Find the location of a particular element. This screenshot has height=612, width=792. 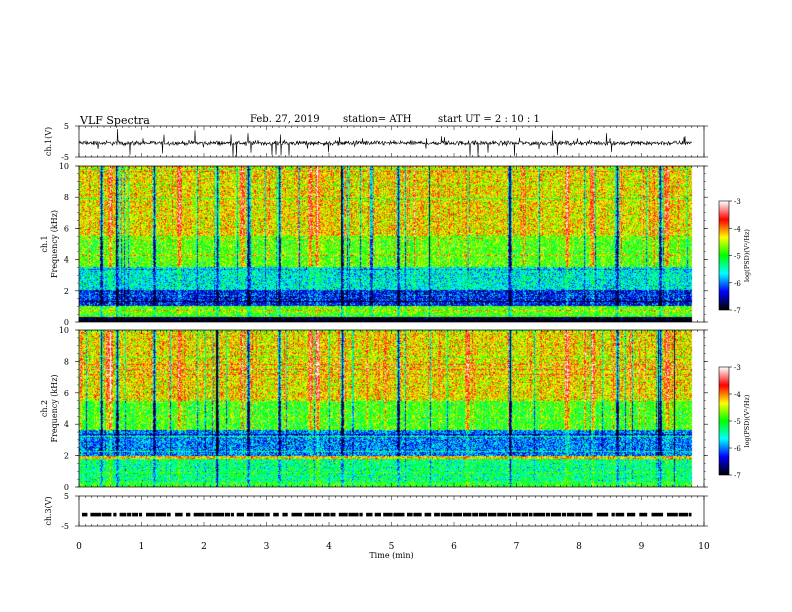

x-tick-label: 0 is located at coordinates (79, 547).